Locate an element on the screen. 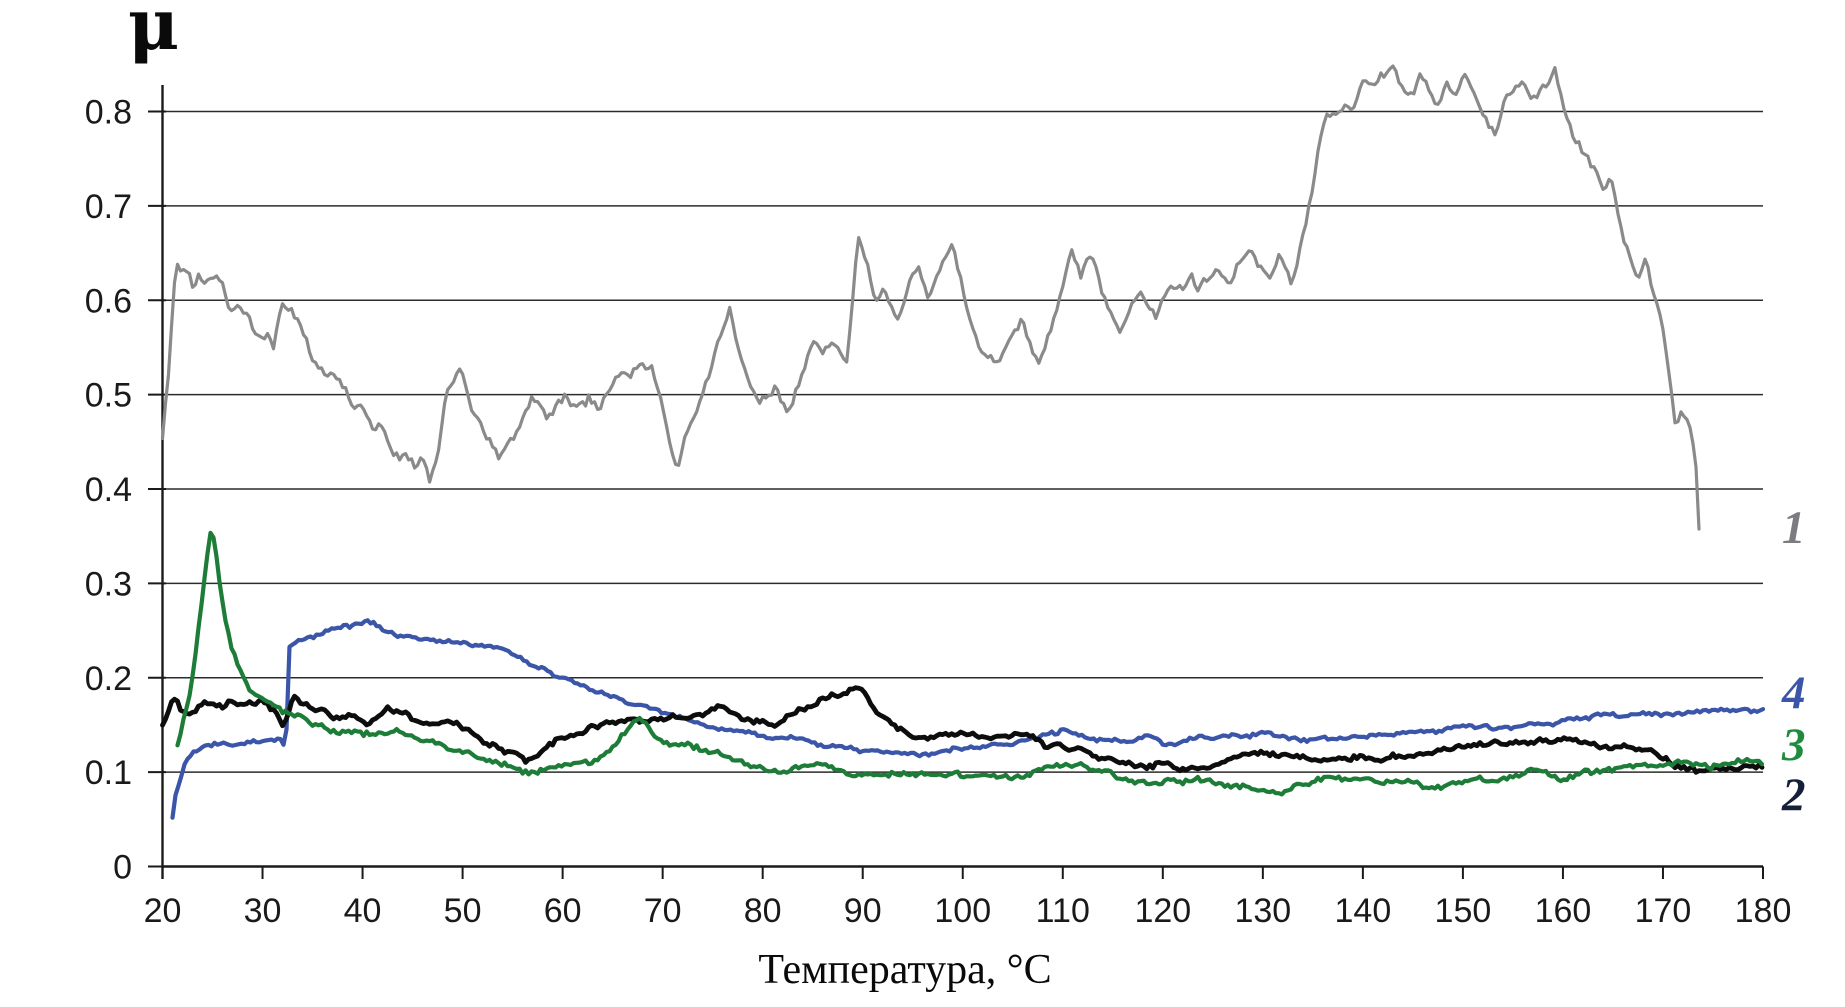  series-label-4: 4 is located at coordinates (1793, 693).